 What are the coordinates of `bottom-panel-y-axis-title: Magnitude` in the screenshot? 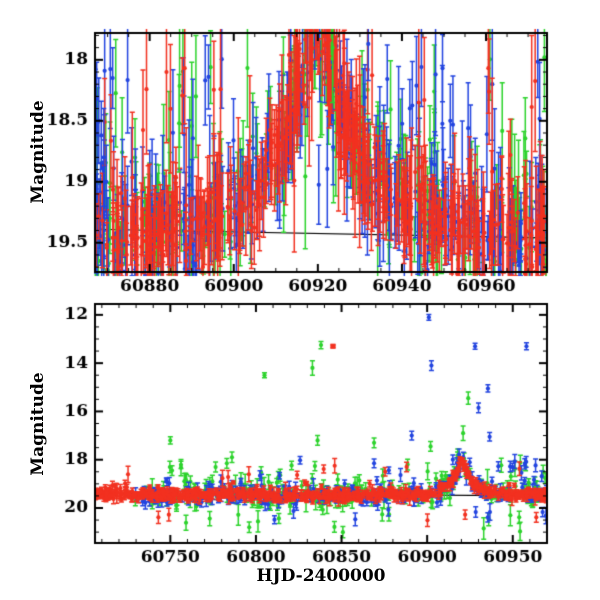 It's located at (38, 424).